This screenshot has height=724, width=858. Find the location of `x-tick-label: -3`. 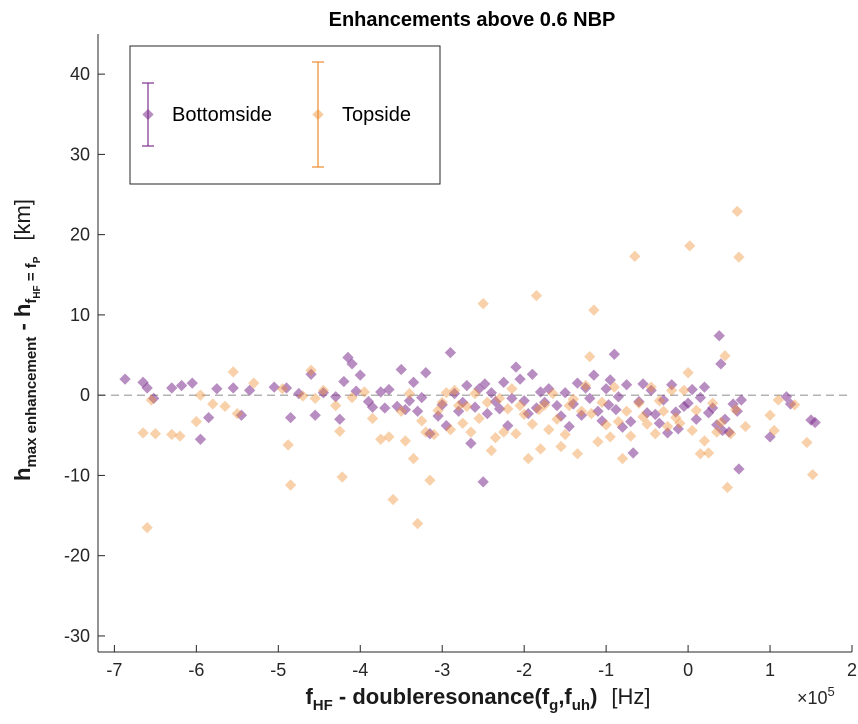

x-tick-label: -3 is located at coordinates (442, 670).